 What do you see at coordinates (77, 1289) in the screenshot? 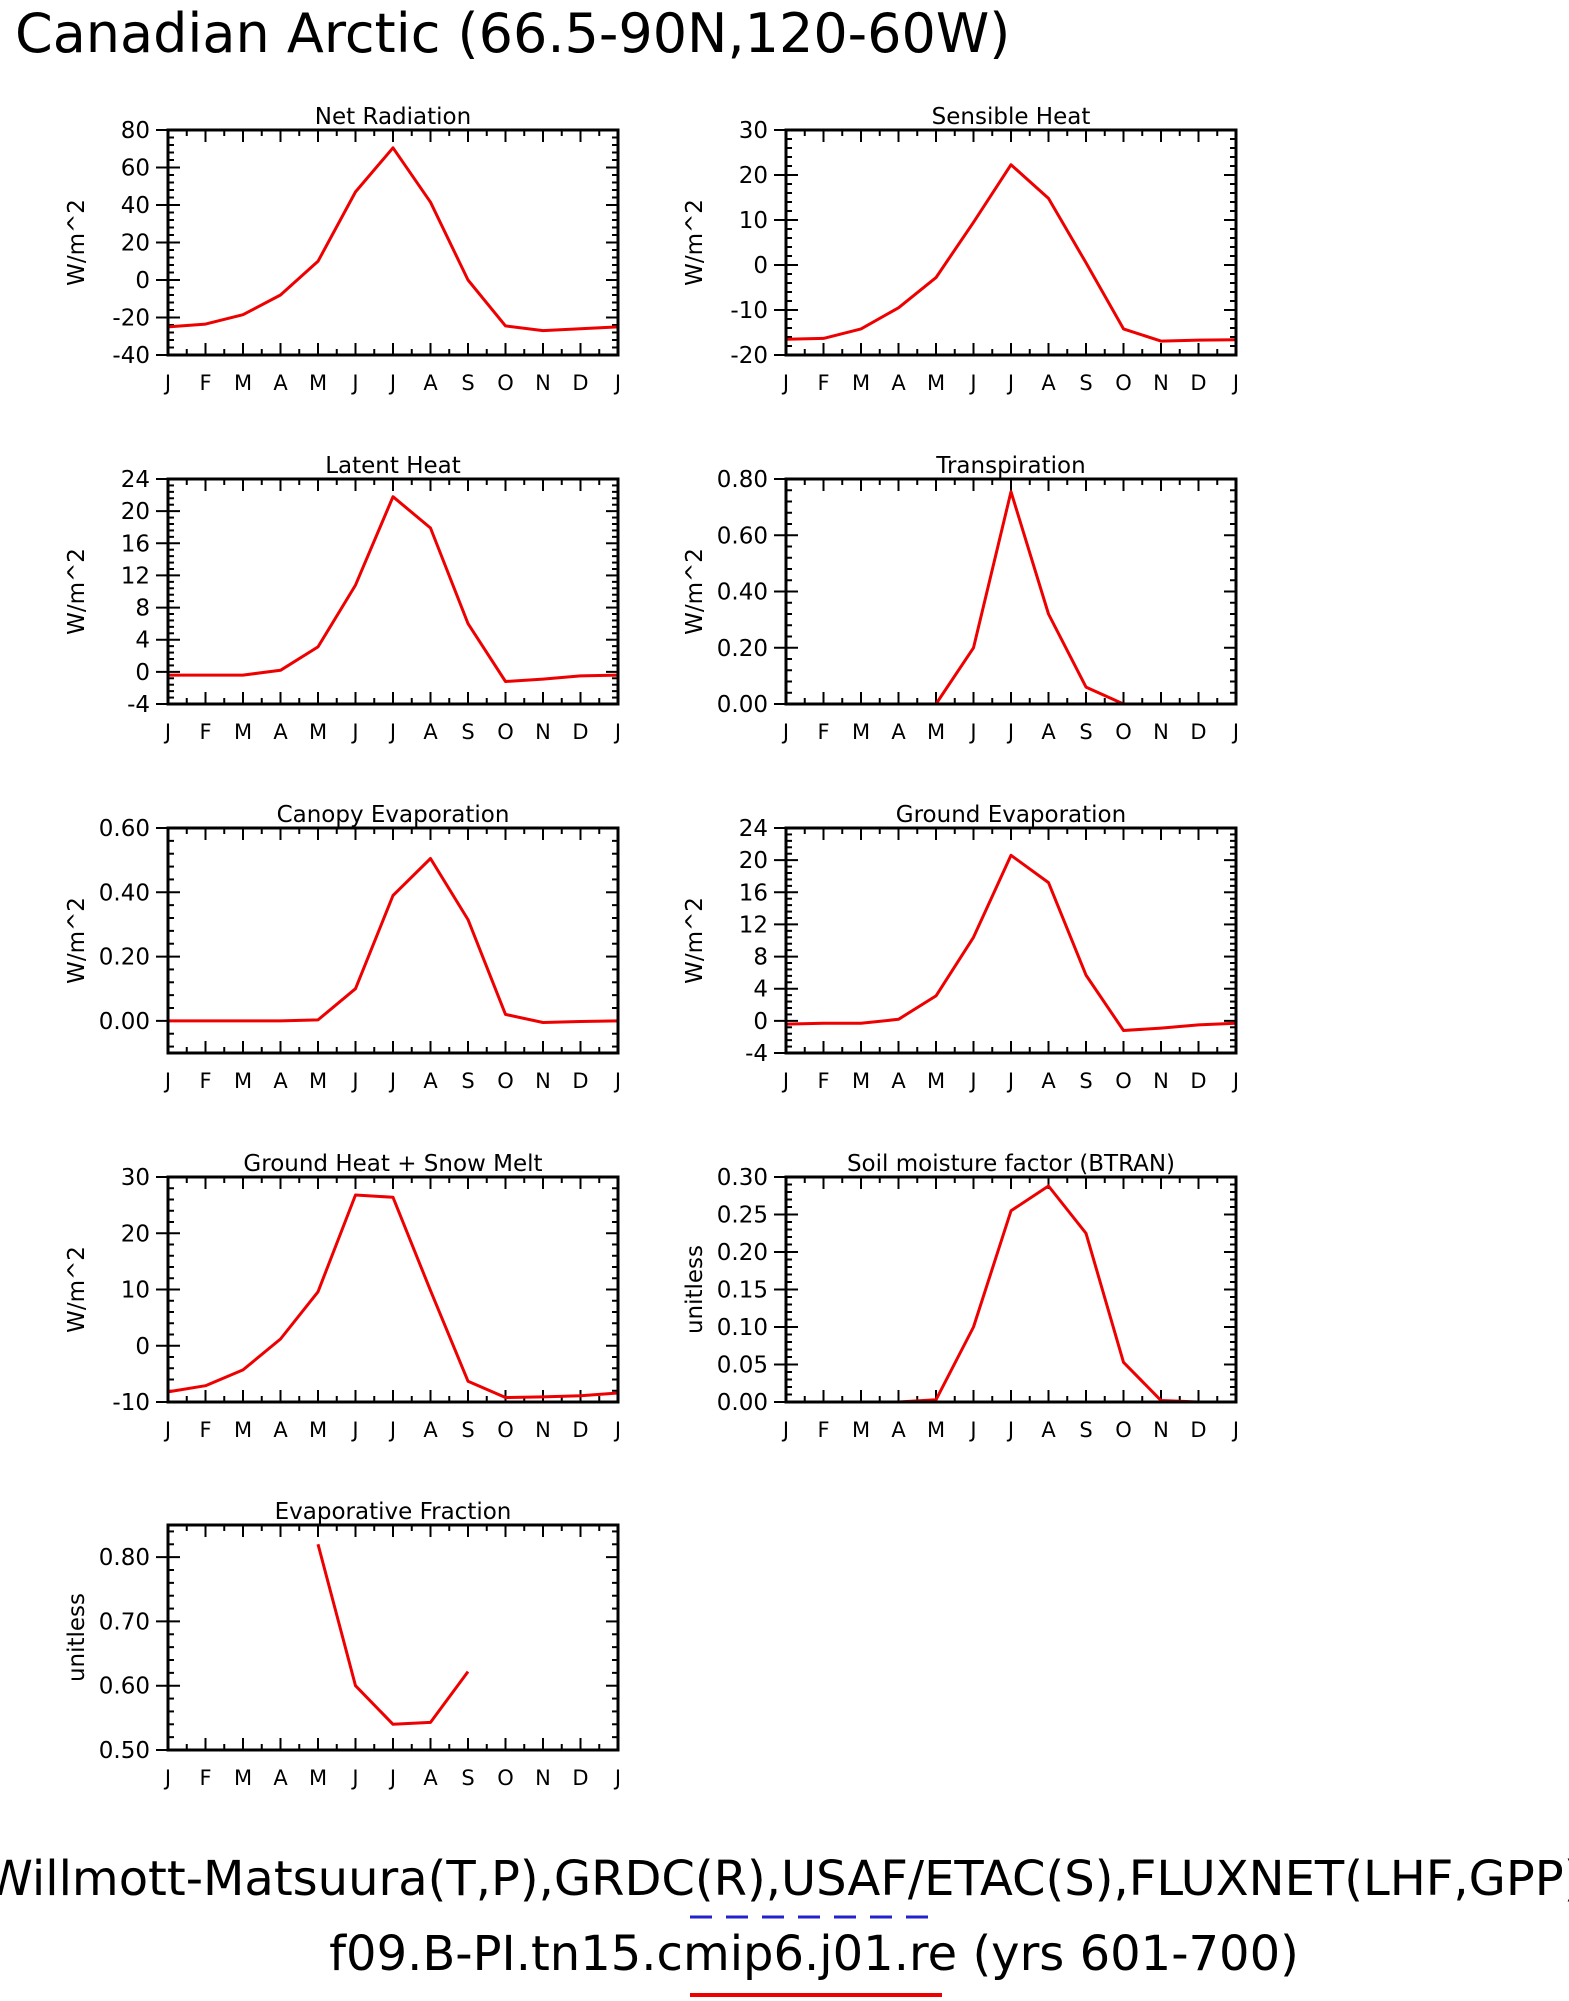
I see `y-axis-label: W/m^2` at bounding box center [77, 1289].